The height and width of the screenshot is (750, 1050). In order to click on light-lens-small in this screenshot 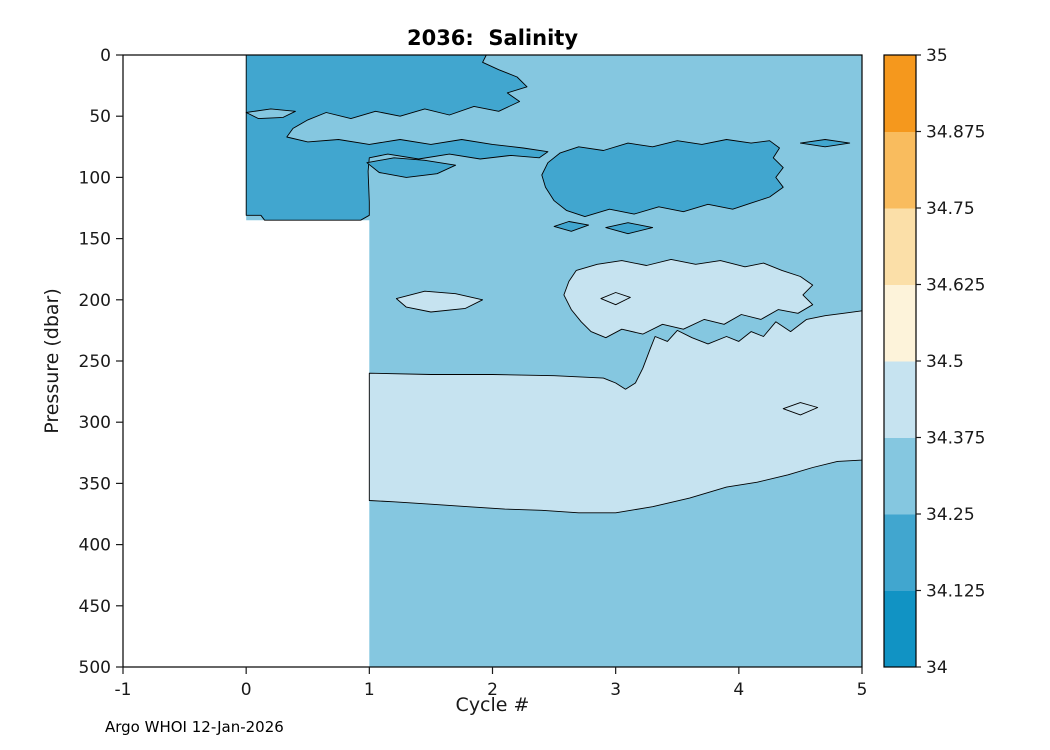, I will do `click(615, 299)`.